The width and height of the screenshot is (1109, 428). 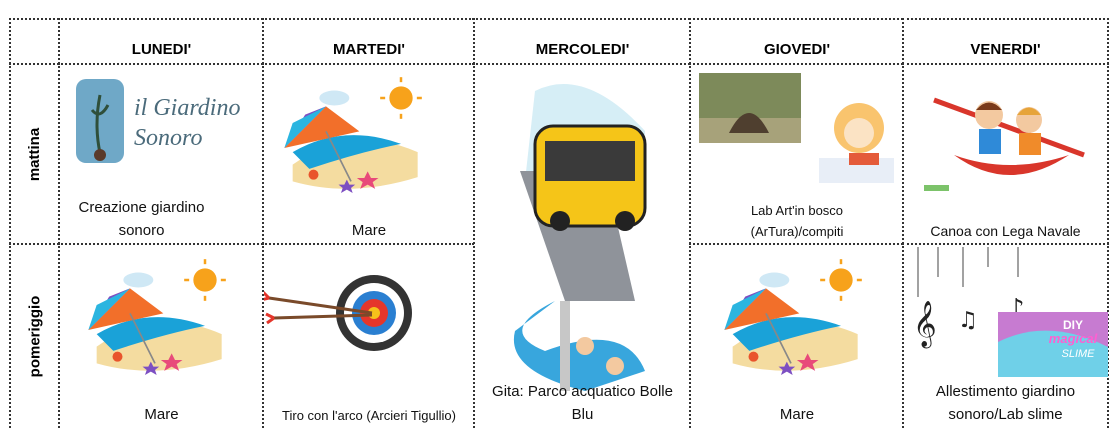 What do you see at coordinates (1004, 144) in the screenshot?
I see `canoe-image` at bounding box center [1004, 144].